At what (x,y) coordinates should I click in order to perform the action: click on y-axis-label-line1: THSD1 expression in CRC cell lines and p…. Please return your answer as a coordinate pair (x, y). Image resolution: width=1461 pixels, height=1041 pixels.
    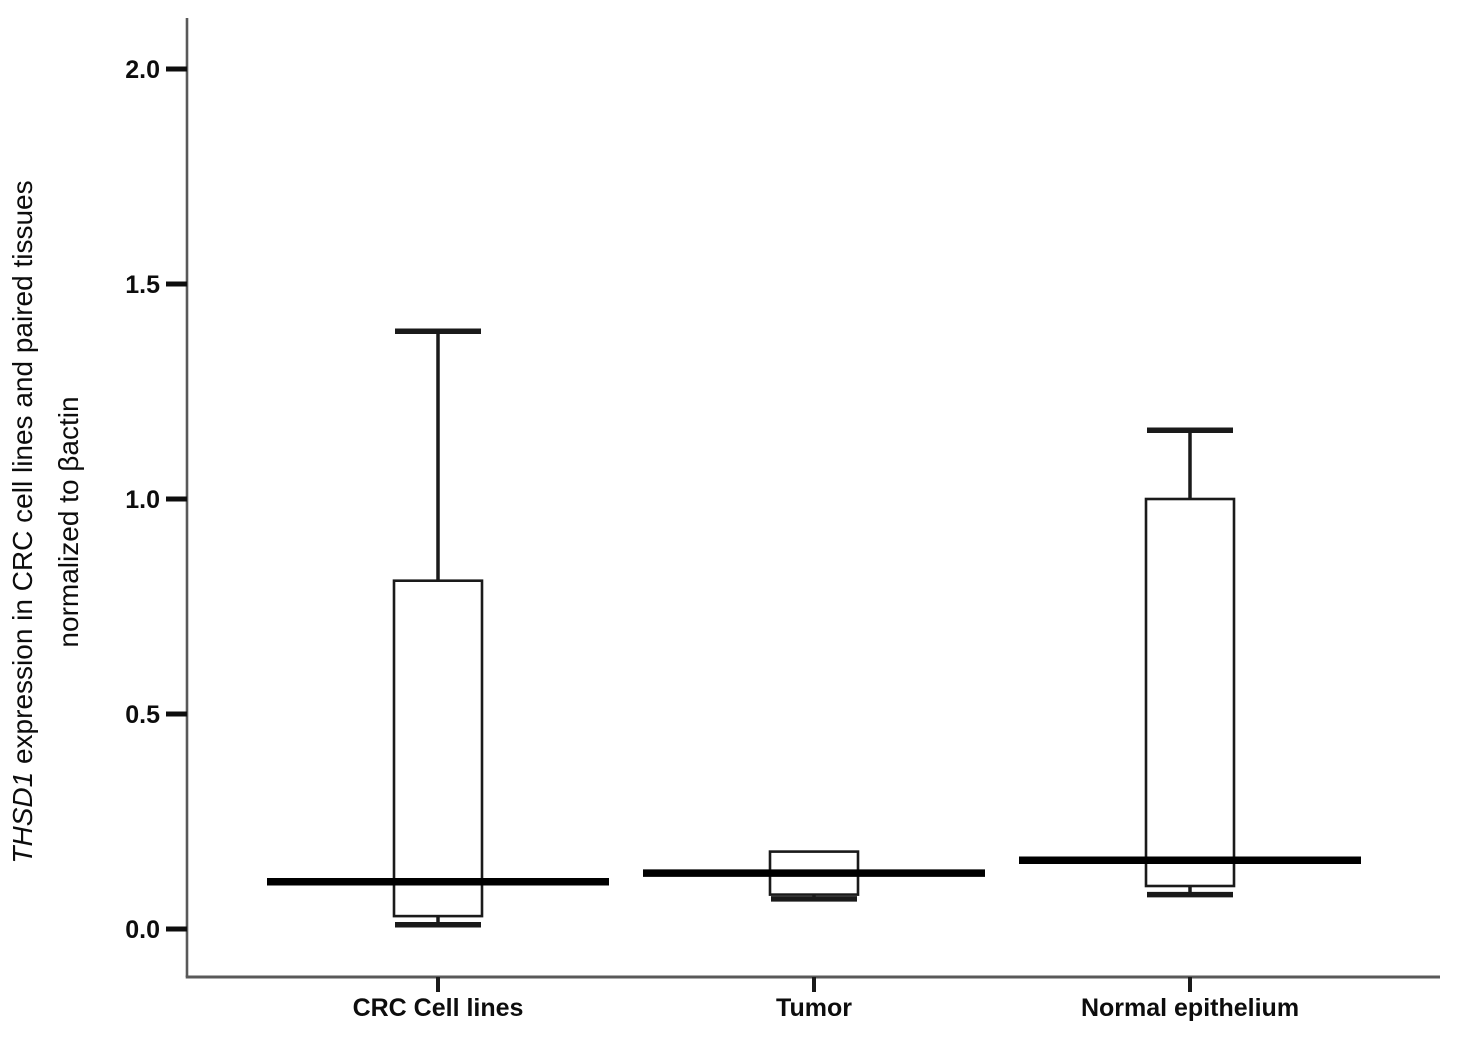
    Looking at the image, I should click on (22, 521).